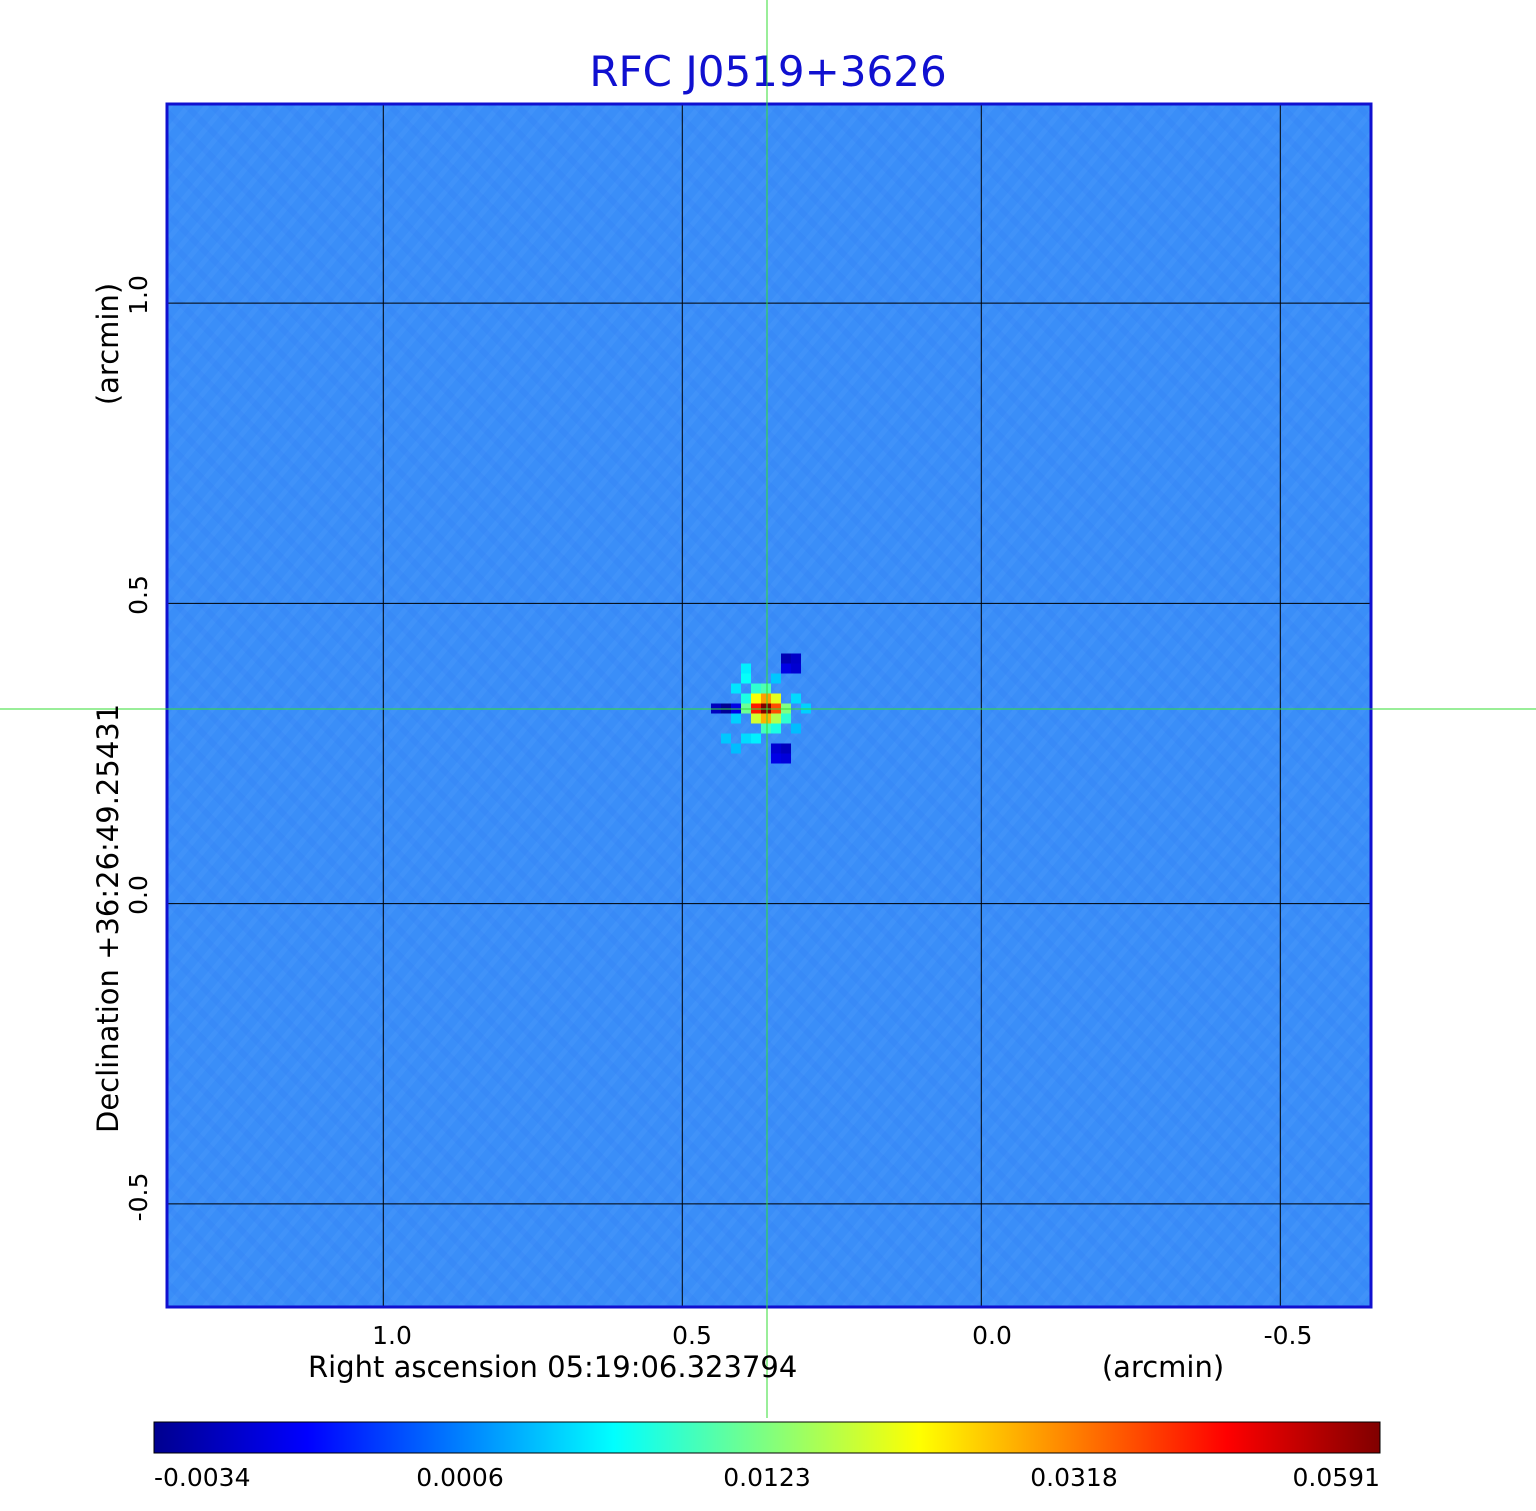  Describe the element at coordinates (767, 1456) in the screenshot. I see `colorbar: -0.0034 0.0006 0.0123 0.0318 0.0591` at that location.